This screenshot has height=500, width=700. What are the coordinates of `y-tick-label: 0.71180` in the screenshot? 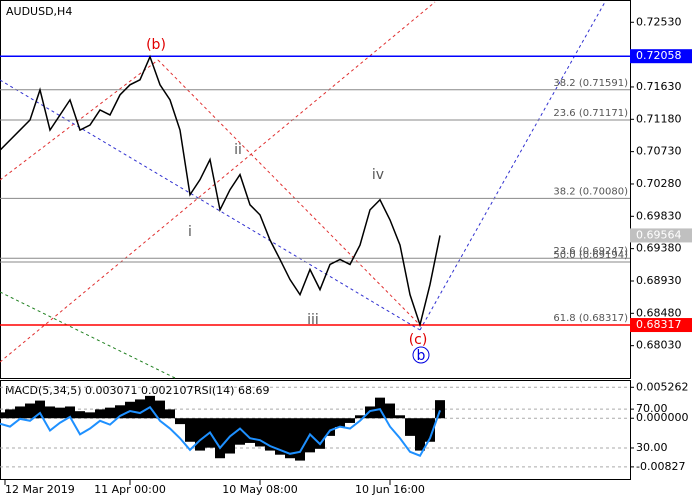 It's located at (659, 118).